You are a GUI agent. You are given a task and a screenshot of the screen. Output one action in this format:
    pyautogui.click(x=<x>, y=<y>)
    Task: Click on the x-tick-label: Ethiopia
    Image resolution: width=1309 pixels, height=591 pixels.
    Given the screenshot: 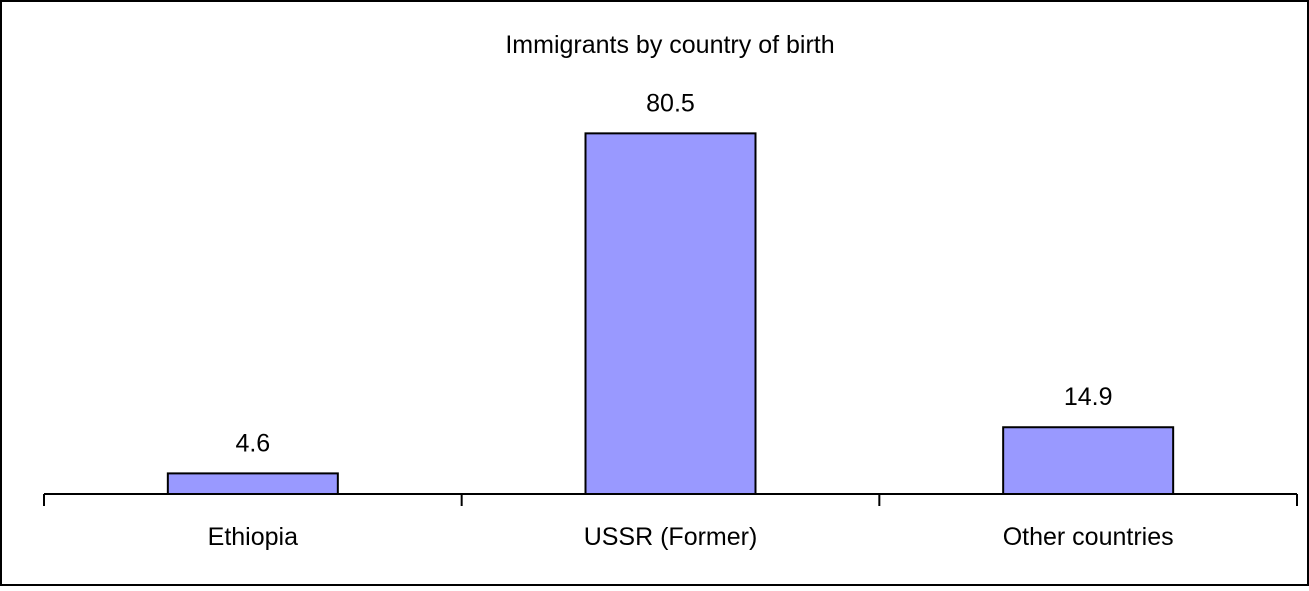 What is the action you would take?
    pyautogui.click(x=253, y=537)
    